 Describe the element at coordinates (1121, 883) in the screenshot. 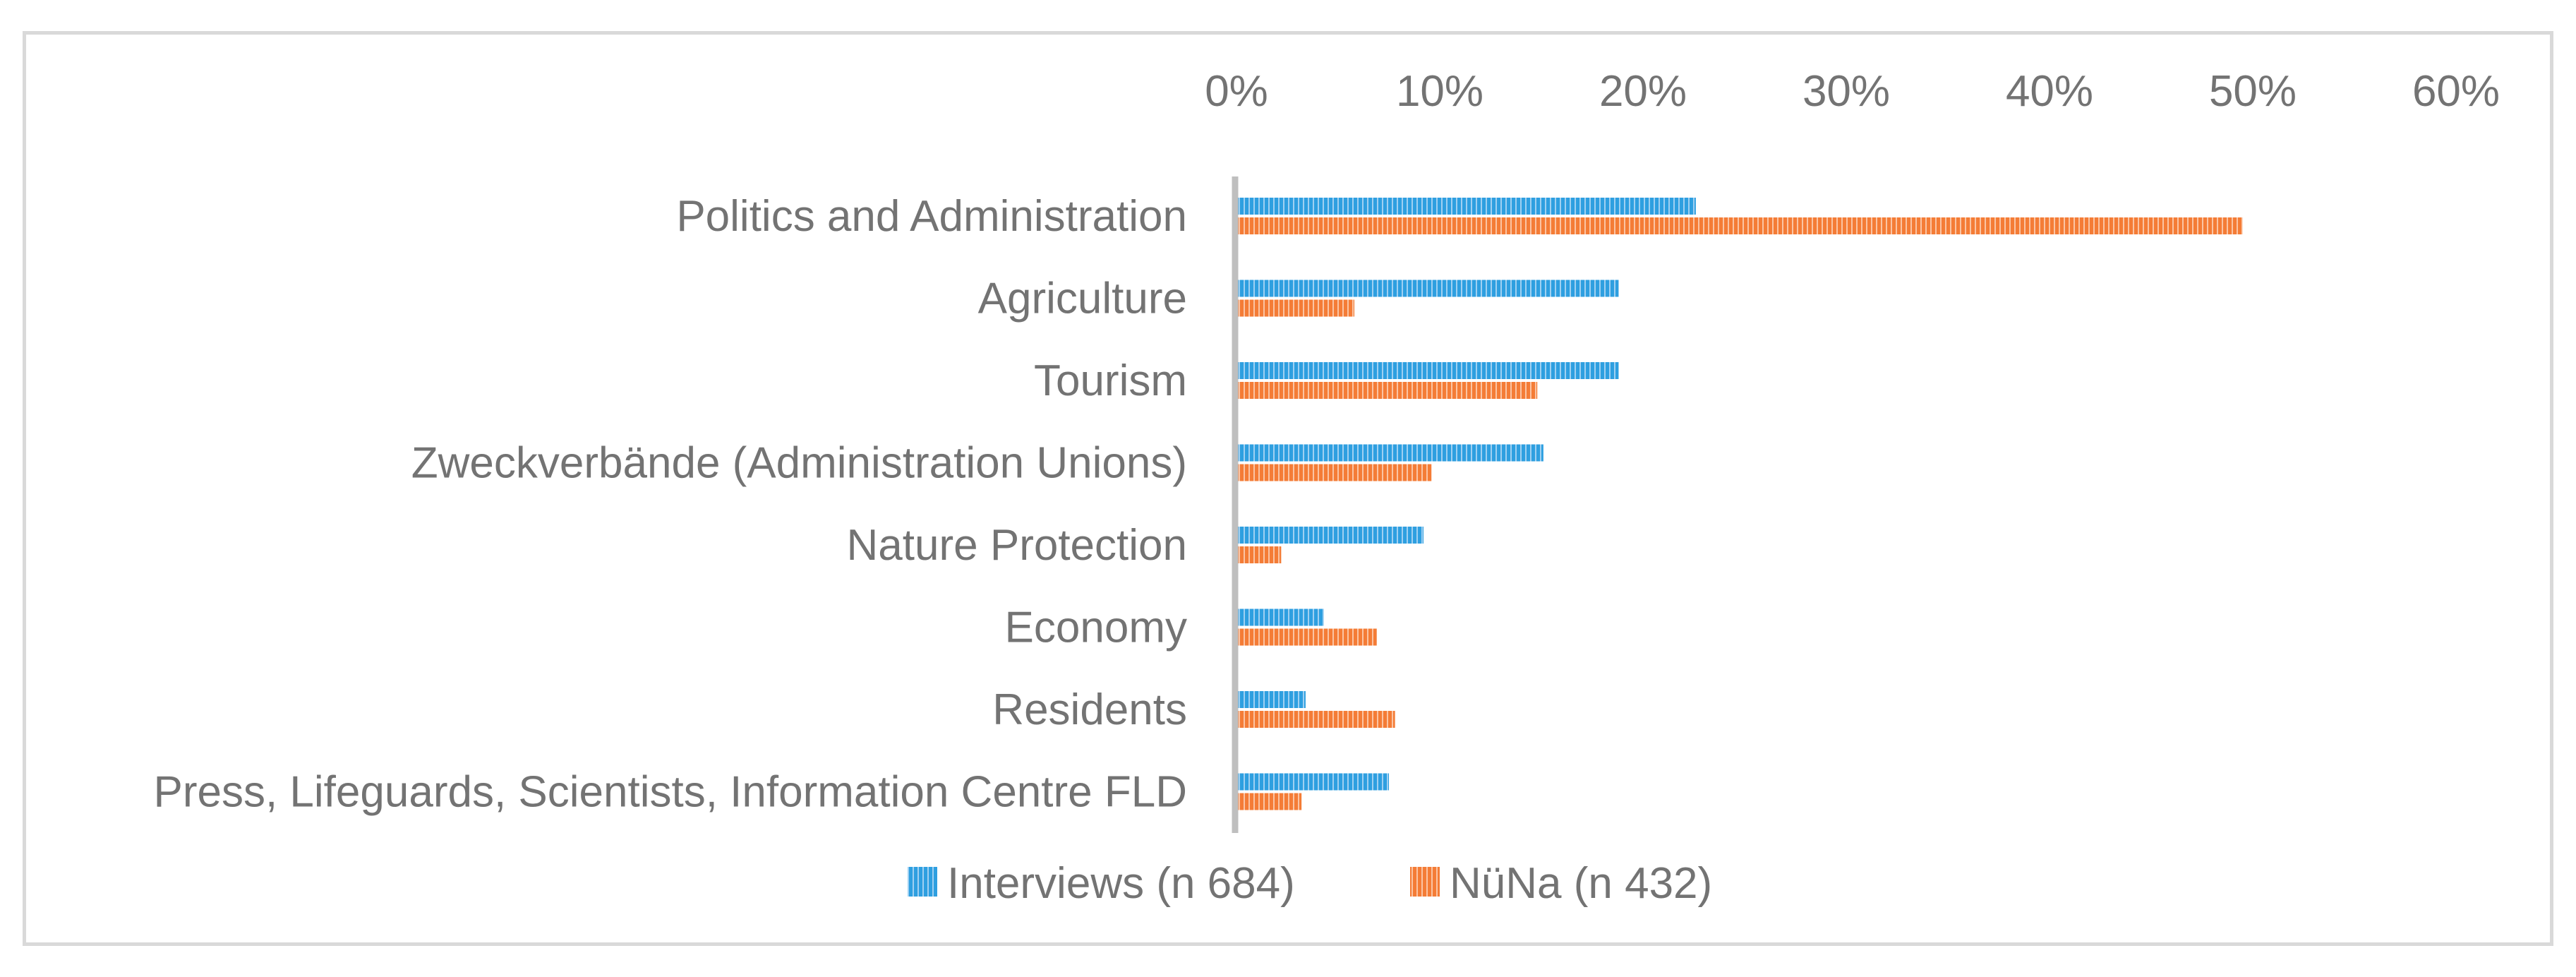

I see `legend-label-interviews: Interviews (n 684)` at that location.